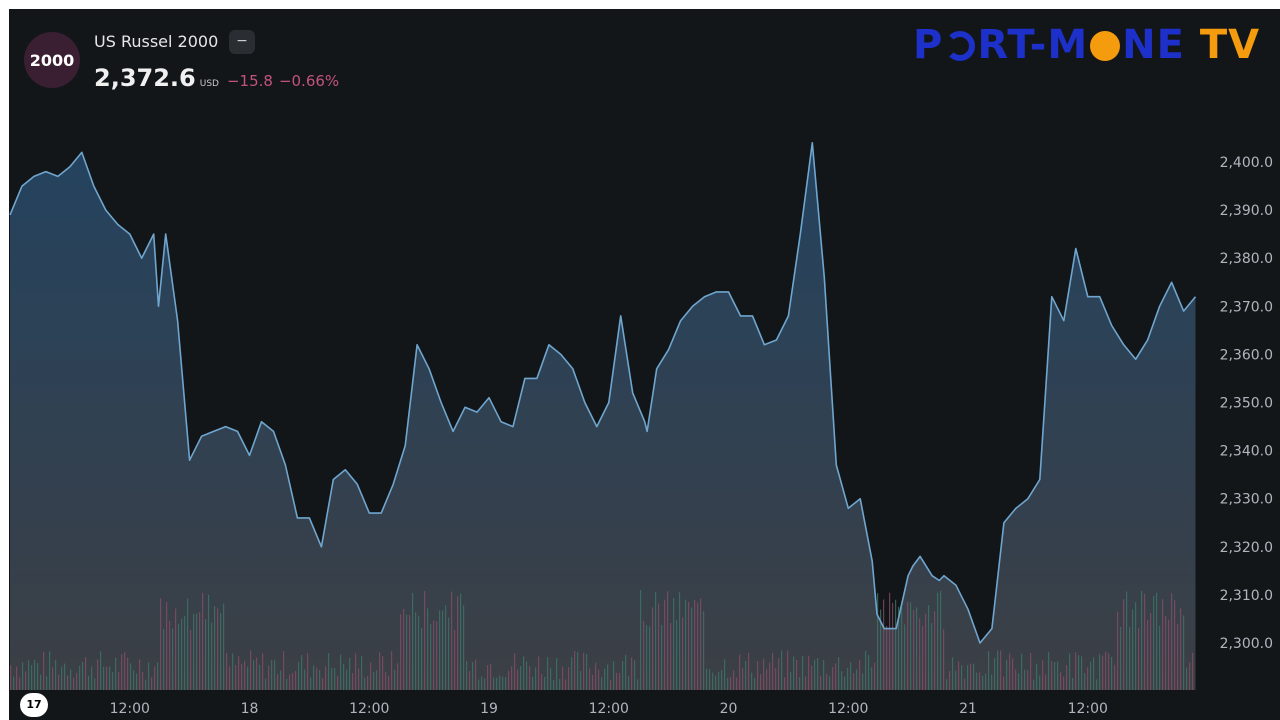 This screenshot has height=720, width=1280. I want to click on x-tick-label: 18, so click(250, 709).